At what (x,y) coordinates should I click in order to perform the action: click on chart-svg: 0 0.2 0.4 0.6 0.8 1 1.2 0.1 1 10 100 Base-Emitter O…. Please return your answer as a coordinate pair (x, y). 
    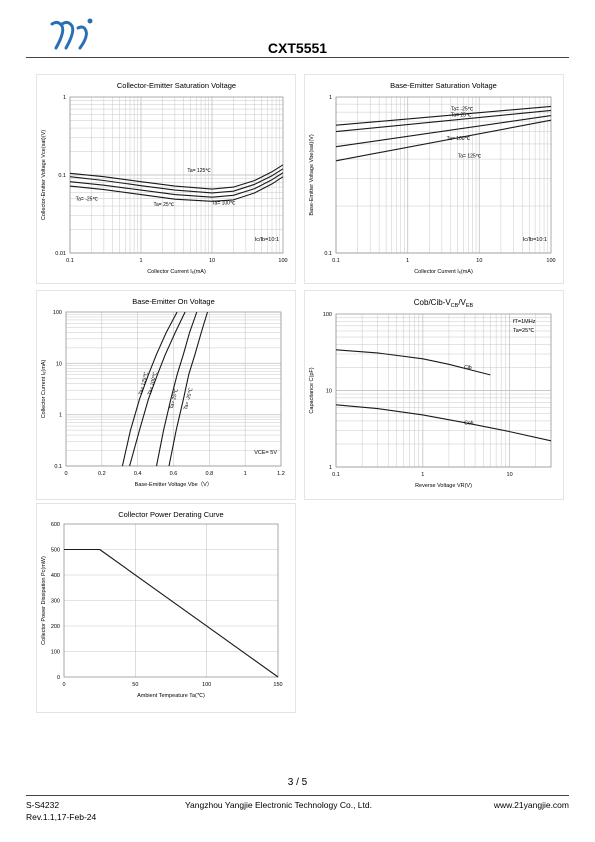
    Looking at the image, I should click on (166, 395).